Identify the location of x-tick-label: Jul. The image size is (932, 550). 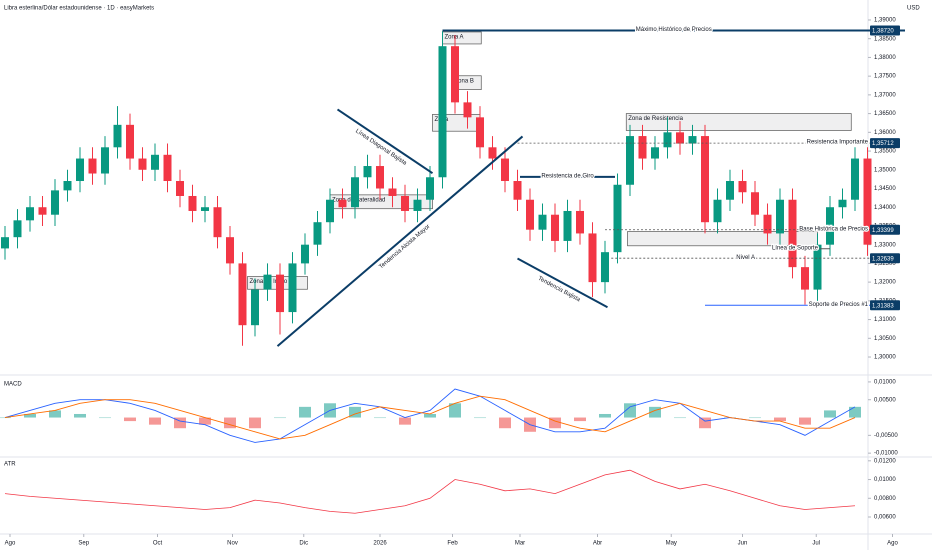
(816, 544).